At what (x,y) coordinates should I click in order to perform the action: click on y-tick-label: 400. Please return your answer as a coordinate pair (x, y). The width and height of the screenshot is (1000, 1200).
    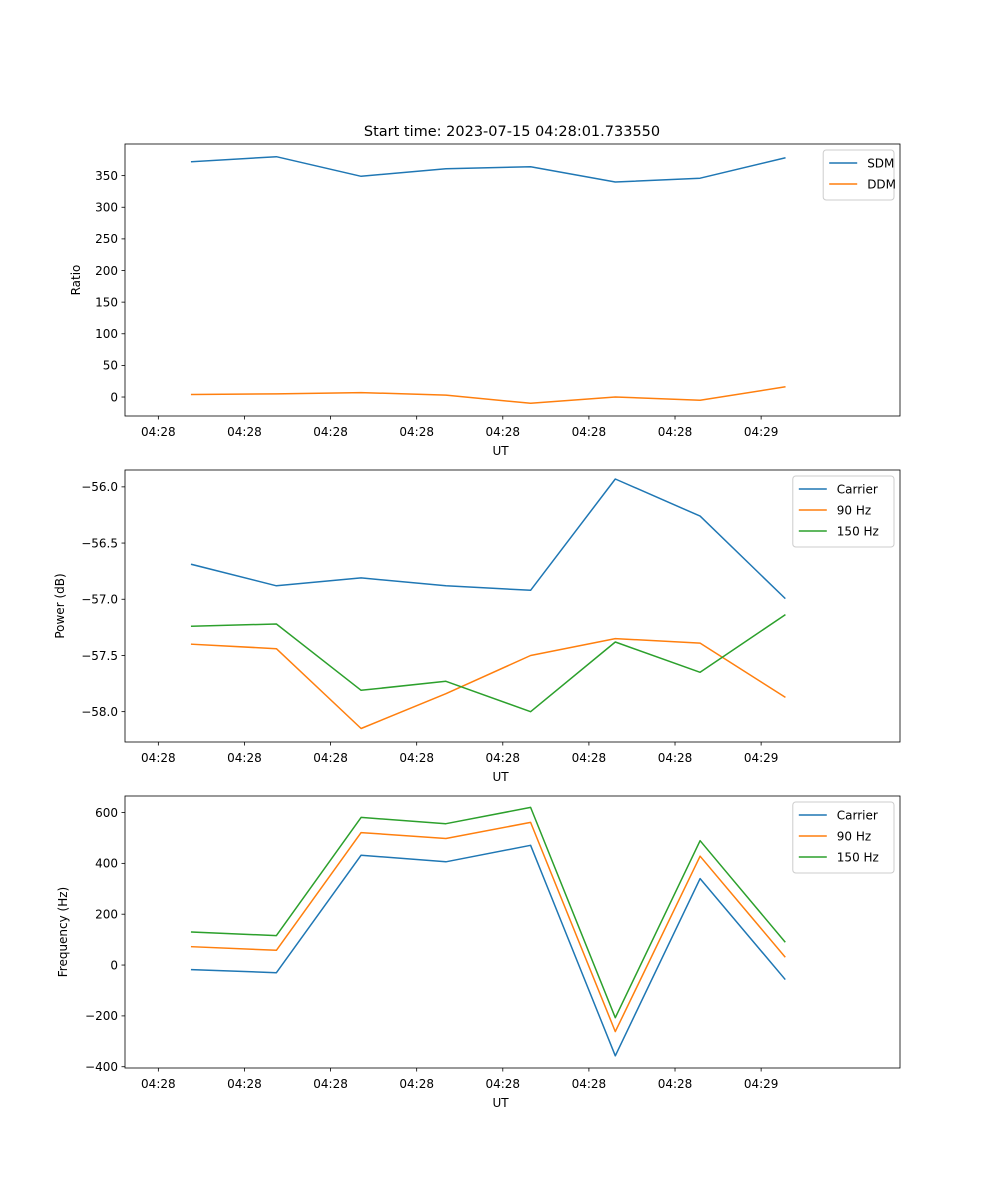
    Looking at the image, I should click on (106, 864).